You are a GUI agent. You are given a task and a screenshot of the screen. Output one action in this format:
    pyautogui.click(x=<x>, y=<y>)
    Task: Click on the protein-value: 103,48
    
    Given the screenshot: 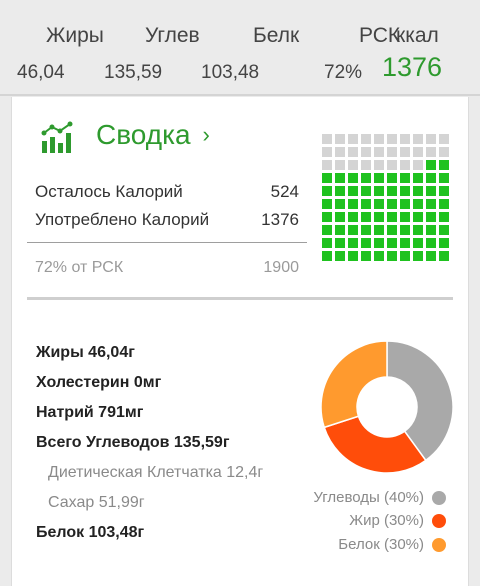 What is the action you would take?
    pyautogui.click(x=230, y=72)
    